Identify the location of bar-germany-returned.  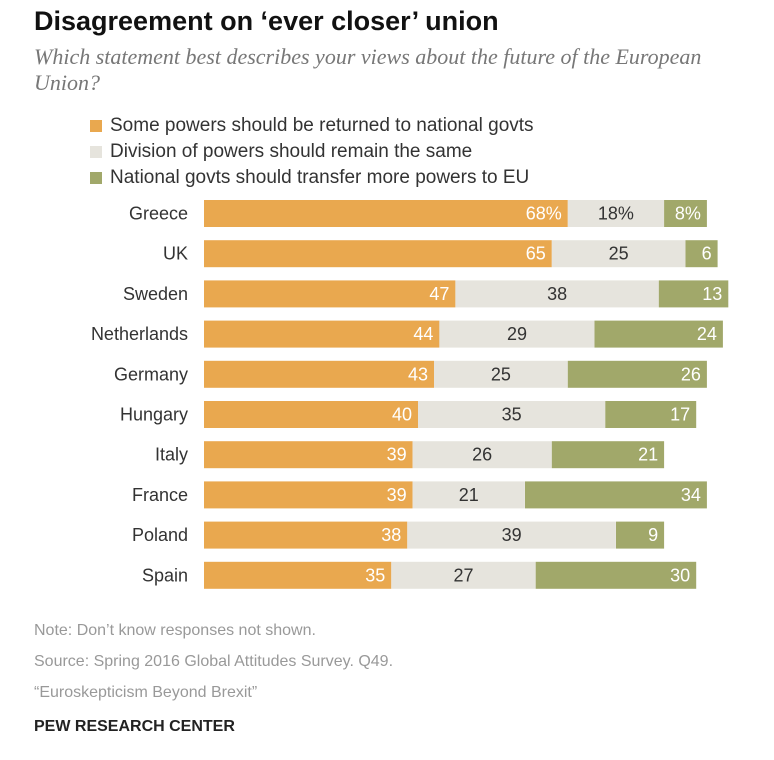
(319, 374).